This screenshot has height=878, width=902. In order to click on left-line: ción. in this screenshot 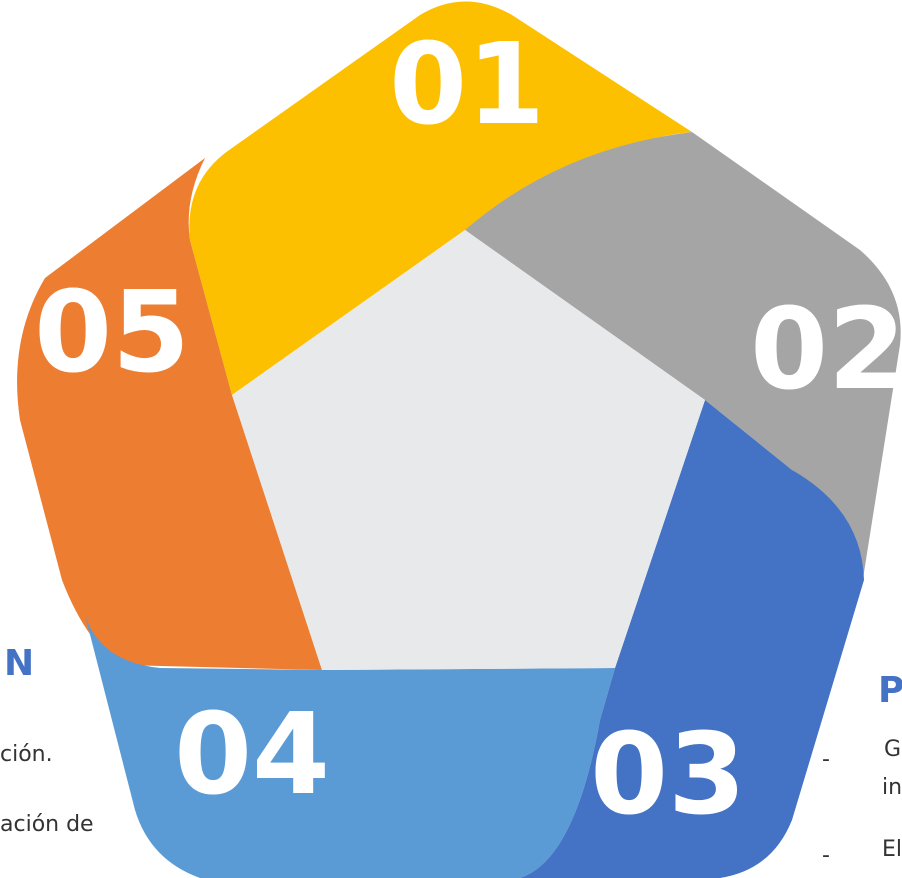, I will do `click(26, 754)`.